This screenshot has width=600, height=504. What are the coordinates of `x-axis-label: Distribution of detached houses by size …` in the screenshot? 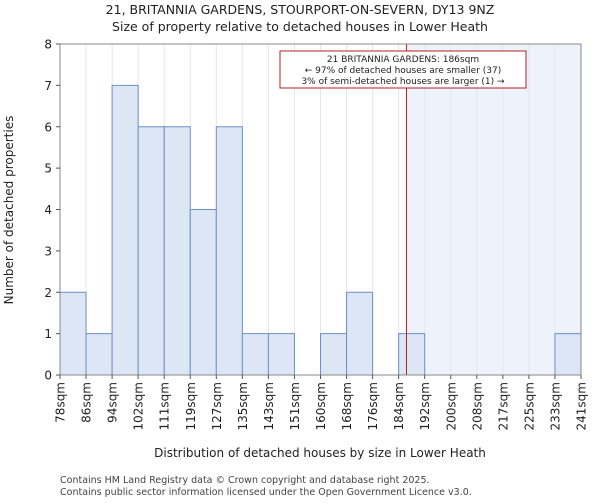 It's located at (320, 453).